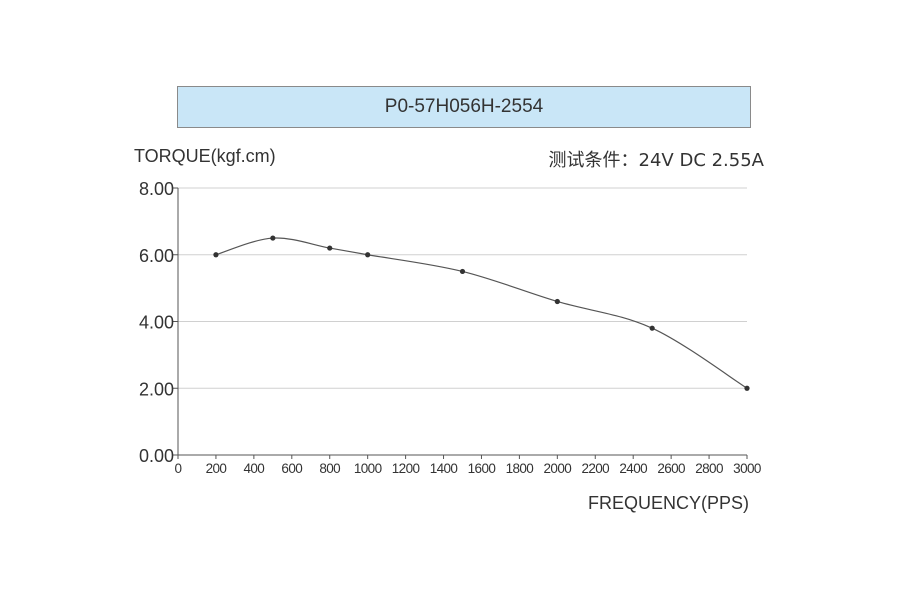 Image resolution: width=900 pixels, height=600 pixels. I want to click on test-condition: 测试条件：24V DC 2.55A, so click(656, 160).